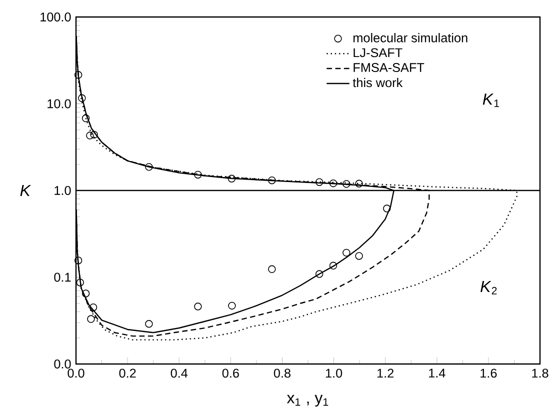 The height and width of the screenshot is (419, 552). What do you see at coordinates (59, 103) in the screenshot?
I see `y-tick-label: 10.0` at bounding box center [59, 103].